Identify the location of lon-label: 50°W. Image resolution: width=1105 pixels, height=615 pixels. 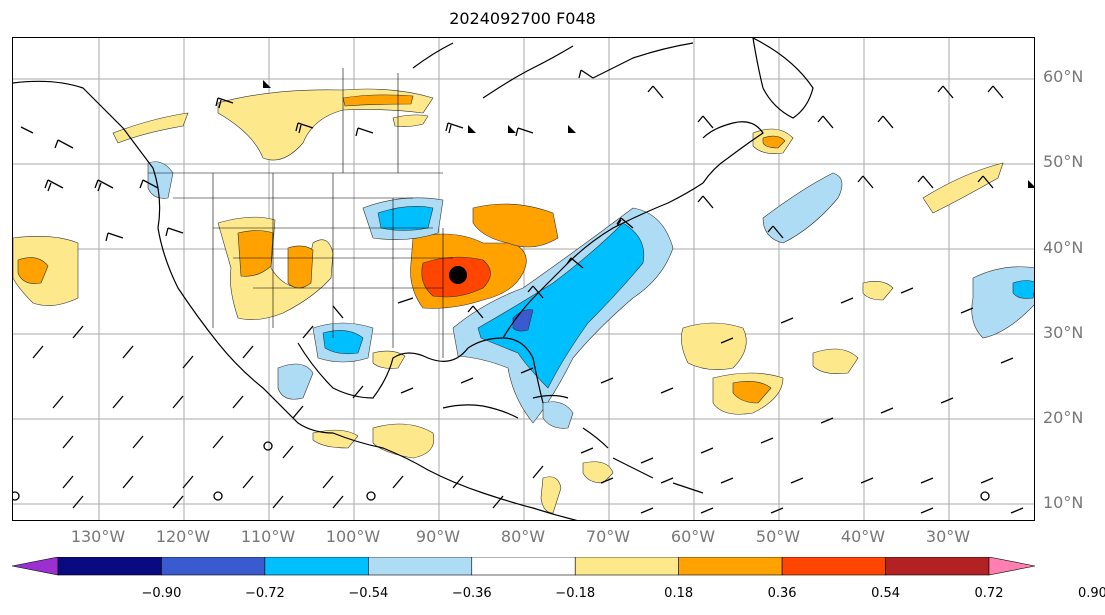
(778, 536).